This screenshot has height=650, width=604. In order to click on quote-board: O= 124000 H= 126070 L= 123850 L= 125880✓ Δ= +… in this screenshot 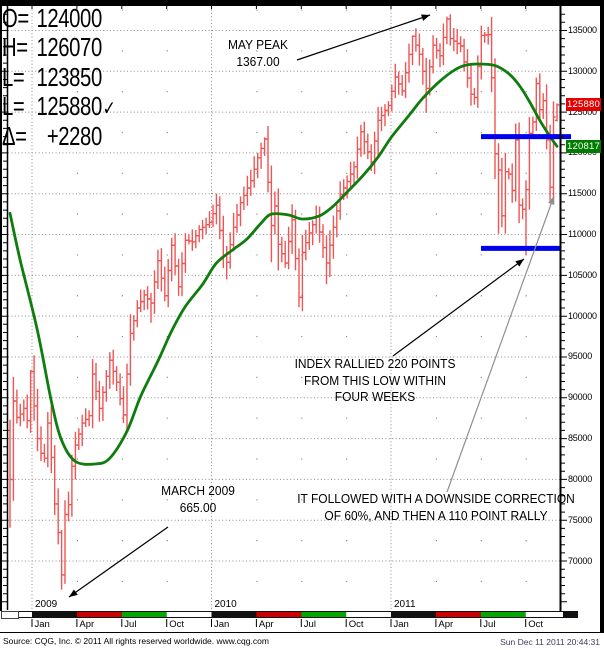, I will do `click(74, 77)`.